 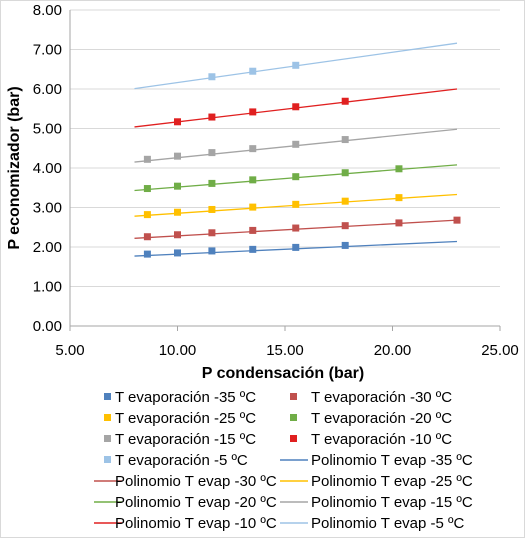 What do you see at coordinates (196, 502) in the screenshot?
I see `legend-label: Polinomio T evap -20 ºC` at bounding box center [196, 502].